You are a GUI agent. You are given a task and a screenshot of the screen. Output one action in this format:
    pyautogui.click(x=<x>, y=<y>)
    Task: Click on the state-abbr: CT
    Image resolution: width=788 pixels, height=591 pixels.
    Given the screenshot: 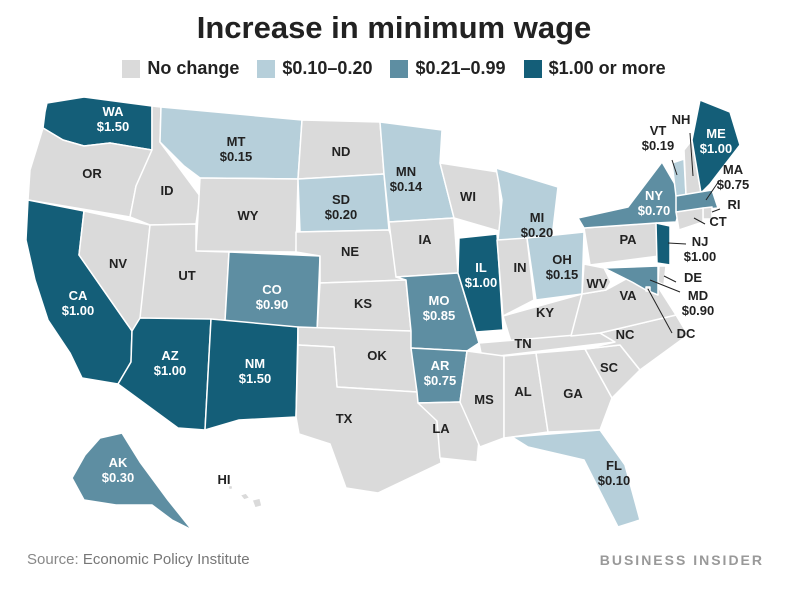 What is the action you would take?
    pyautogui.click(x=717, y=221)
    